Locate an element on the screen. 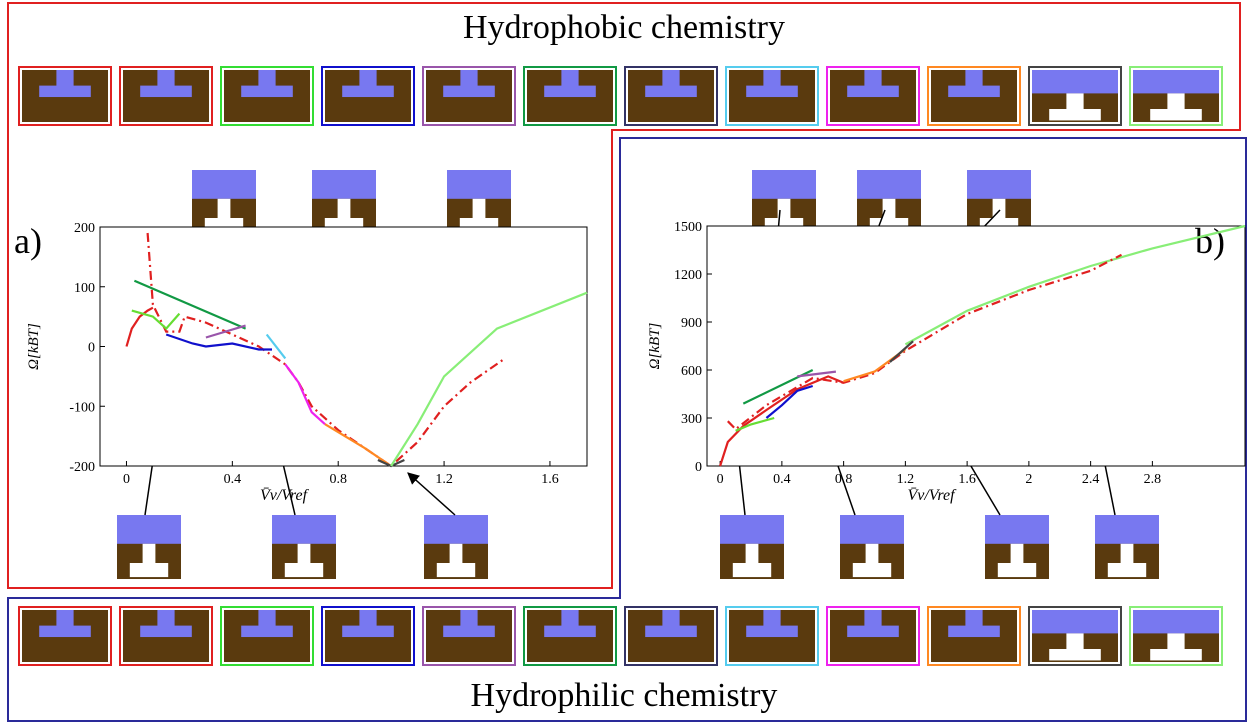 This screenshot has width=1248, height=728. bottom-title: Hydrophilic chemistry is located at coordinates (624, 695).